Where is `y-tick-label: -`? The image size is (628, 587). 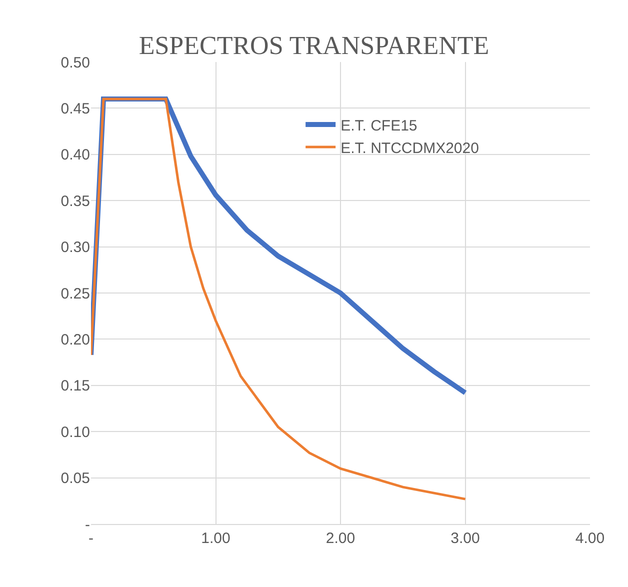
y-tick-label: - is located at coordinates (87, 525).